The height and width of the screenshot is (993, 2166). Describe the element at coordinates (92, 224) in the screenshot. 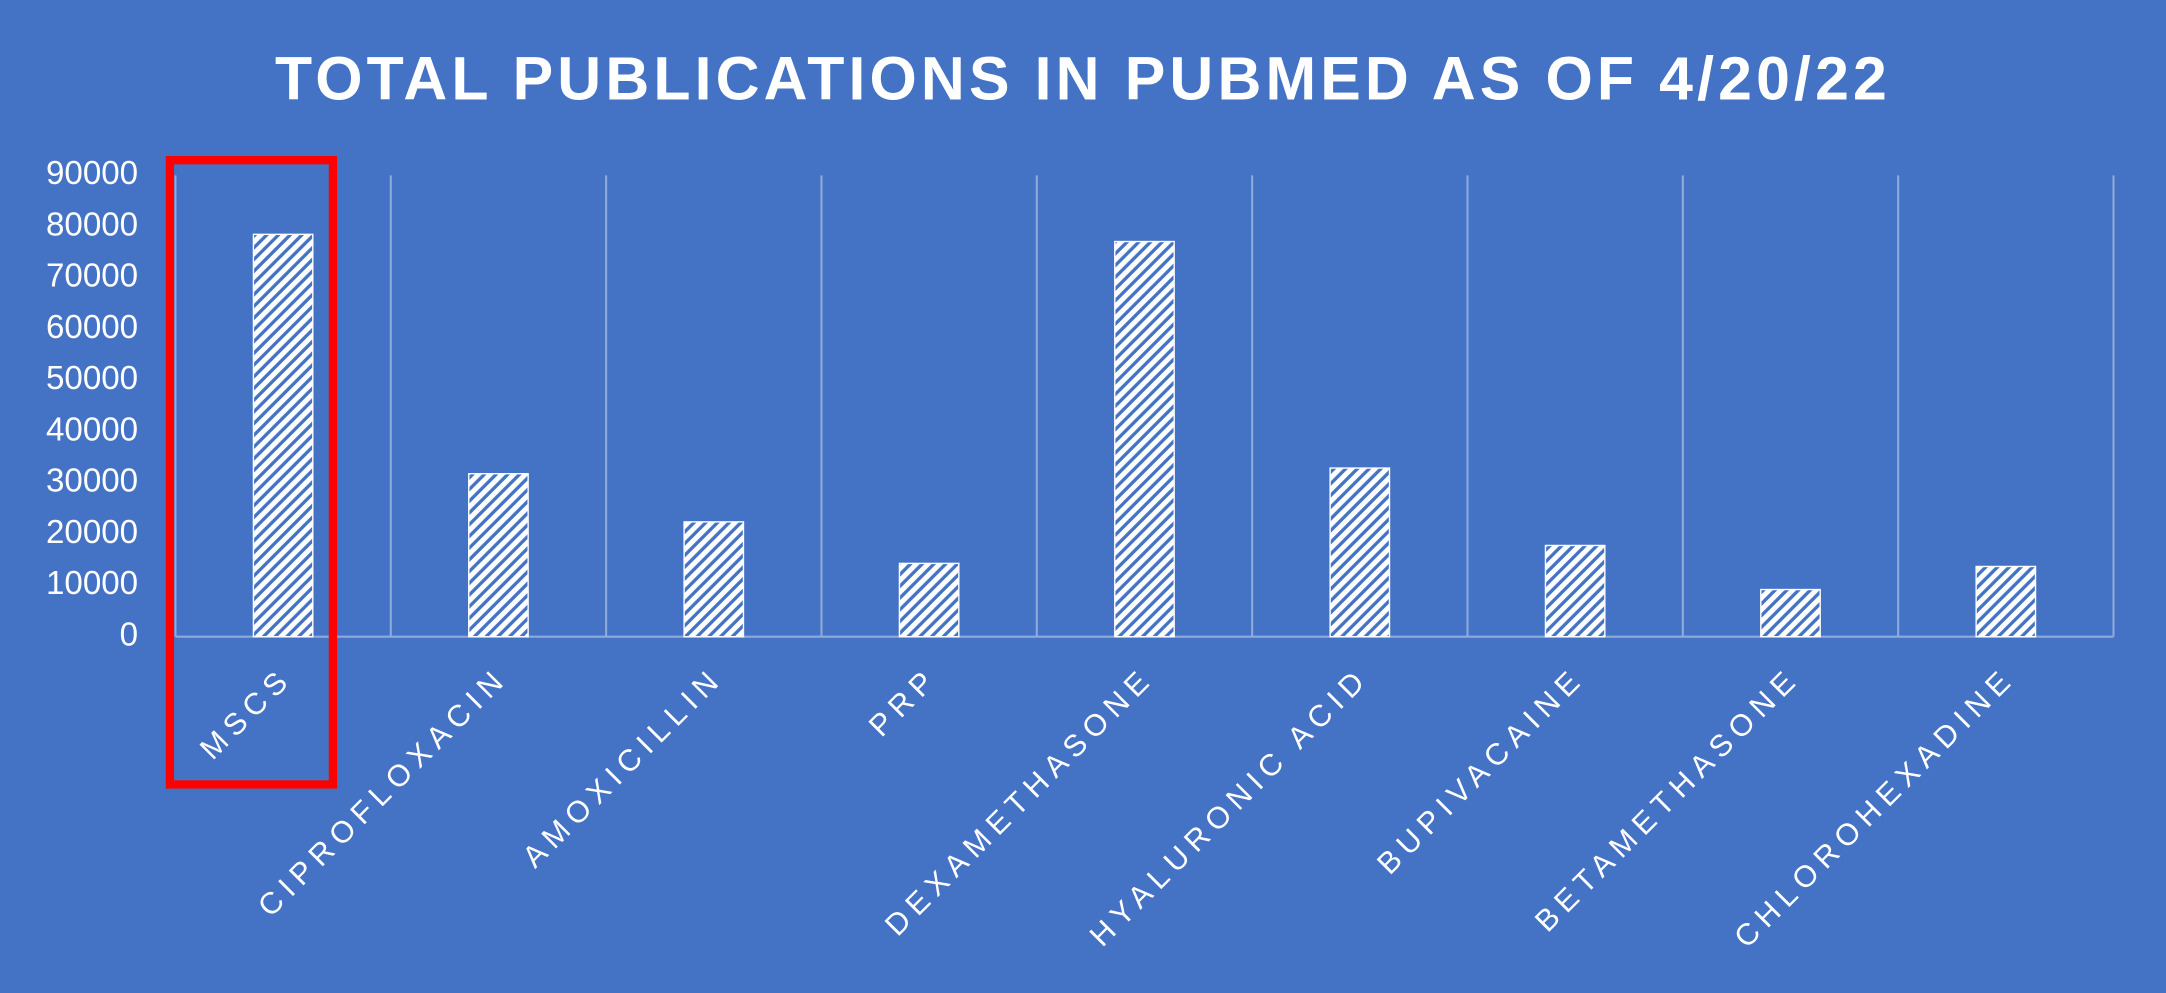

I see `y-tick-label: 80000` at that location.